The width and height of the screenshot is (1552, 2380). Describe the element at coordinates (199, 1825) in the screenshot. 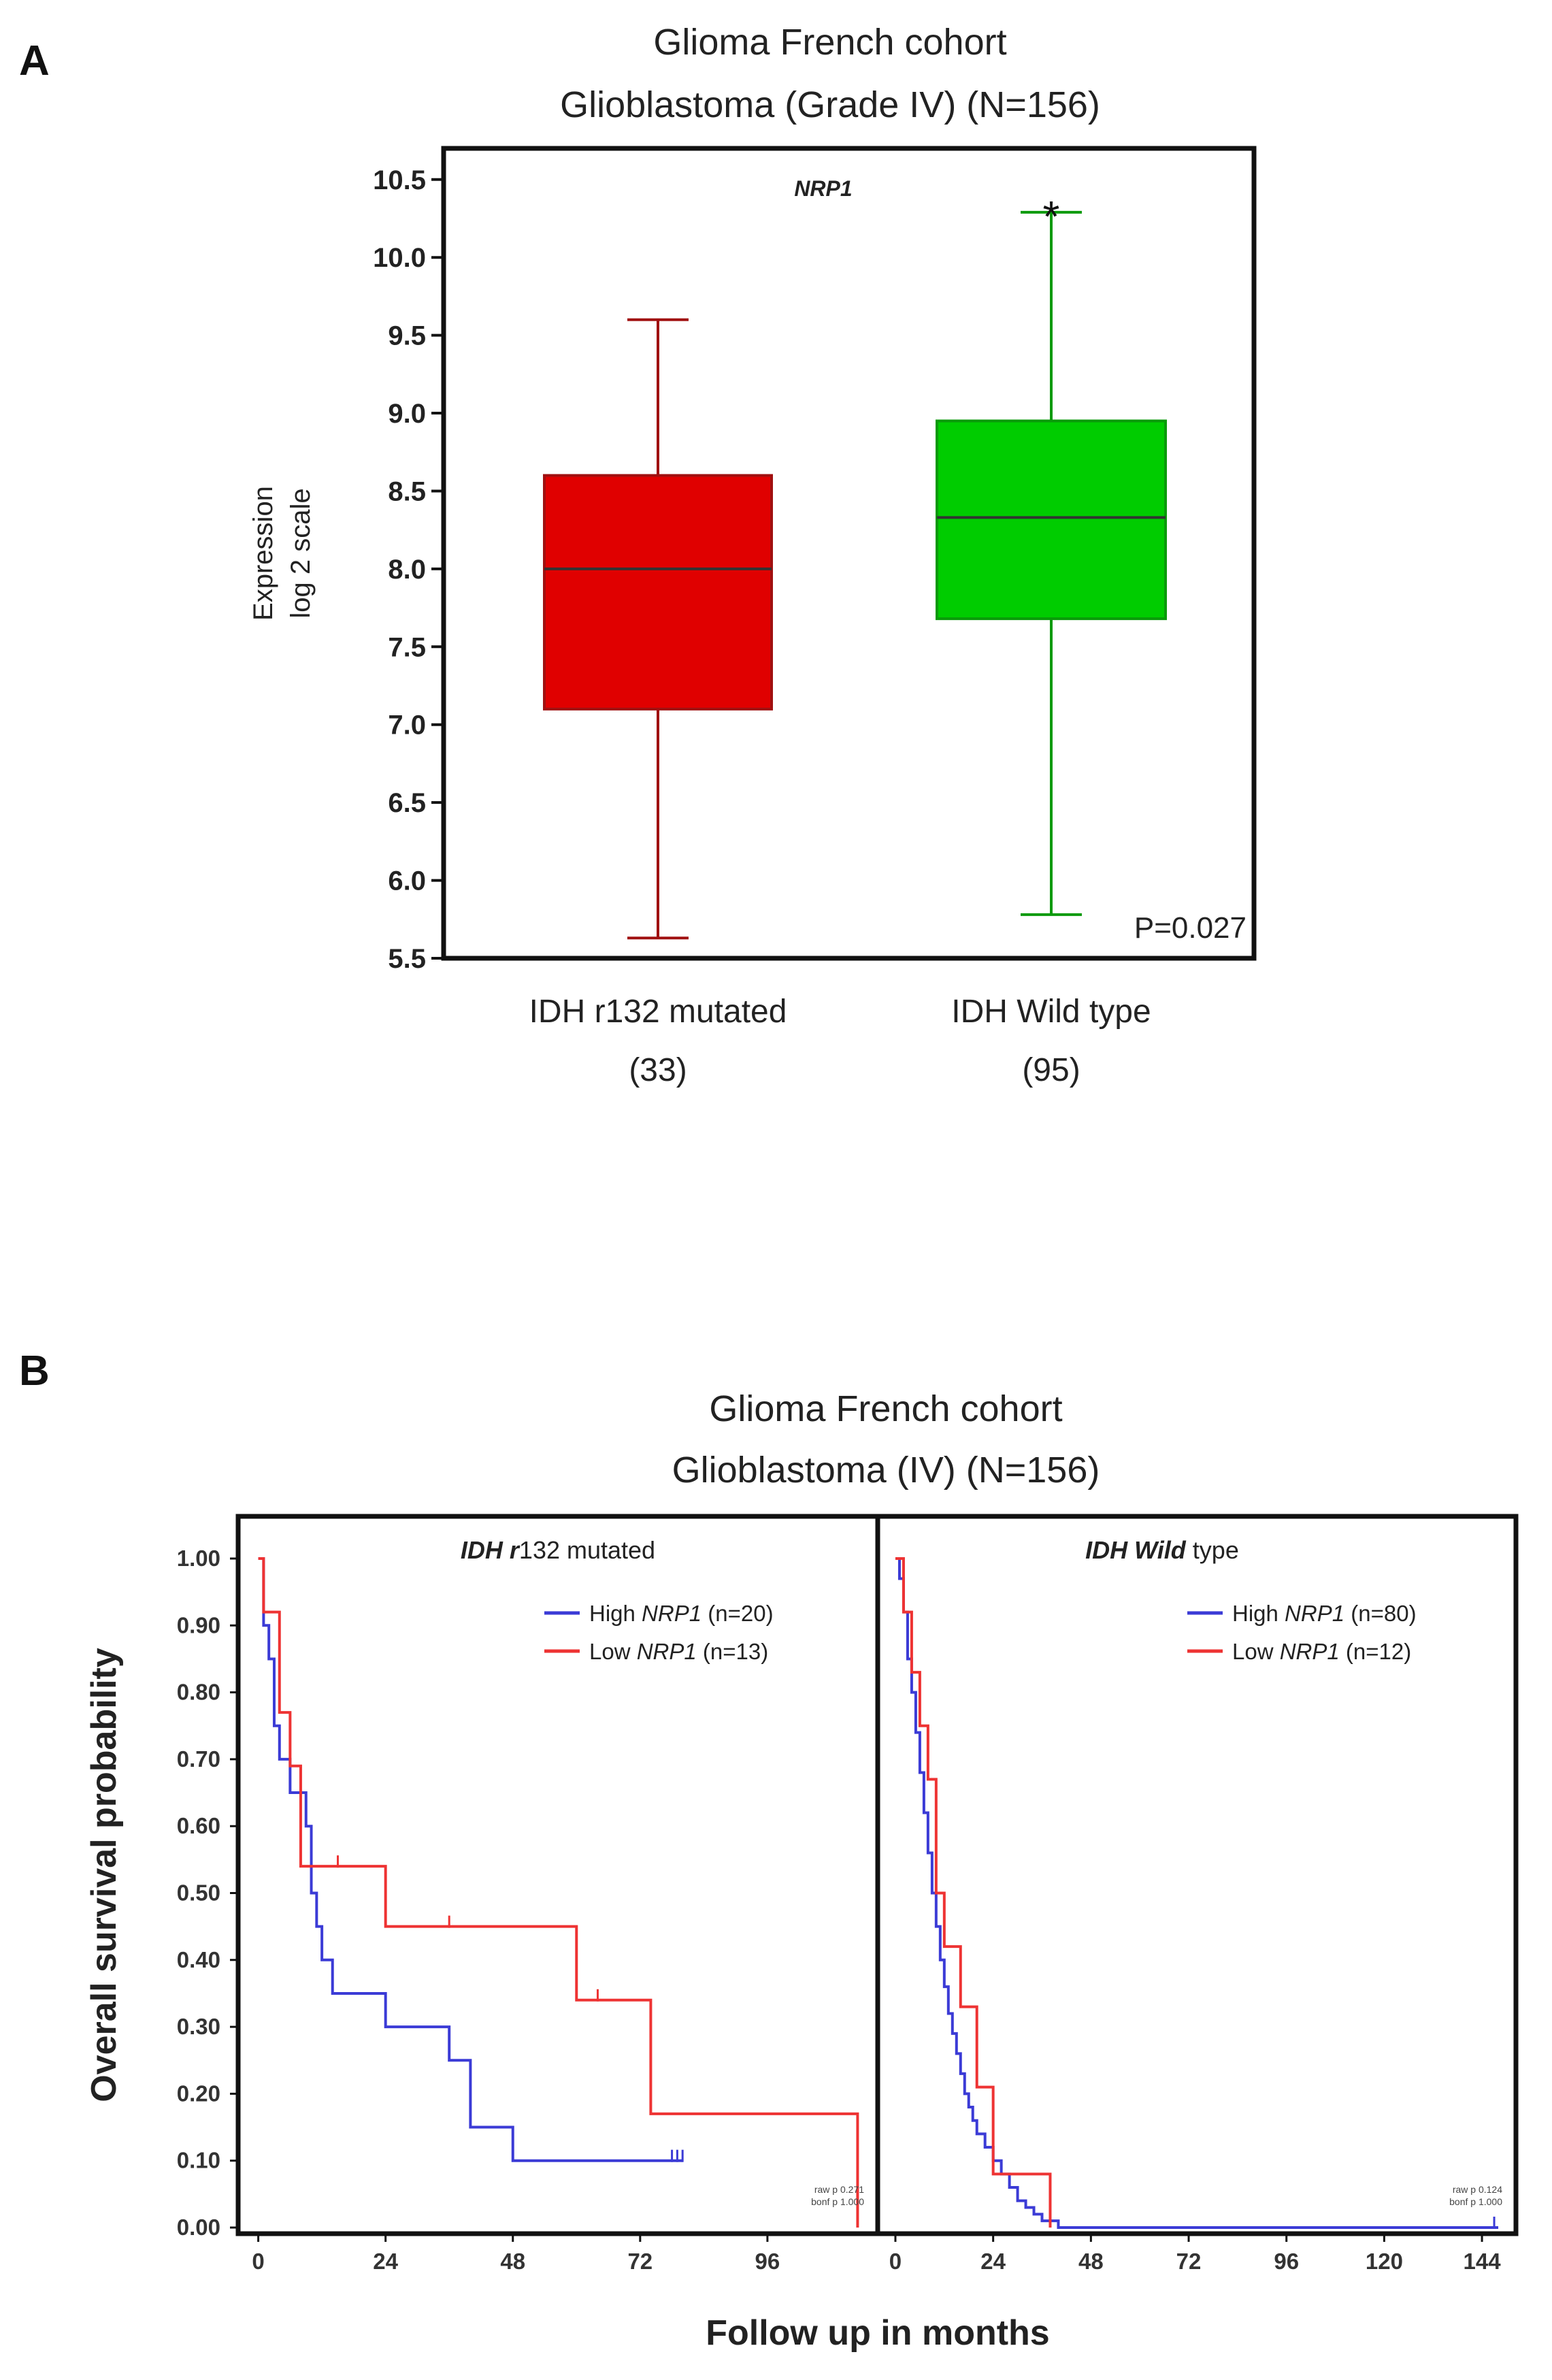

I see `y-tick-label: 0.60` at that location.